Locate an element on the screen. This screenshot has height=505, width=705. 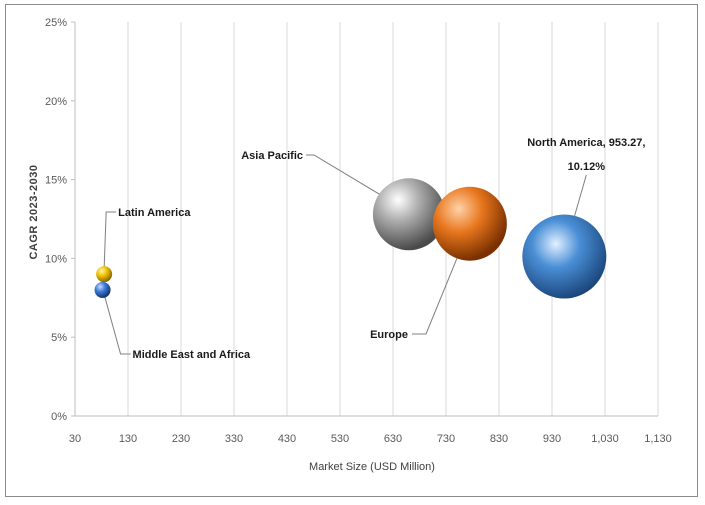
bubble-latin-america is located at coordinates (104, 274).